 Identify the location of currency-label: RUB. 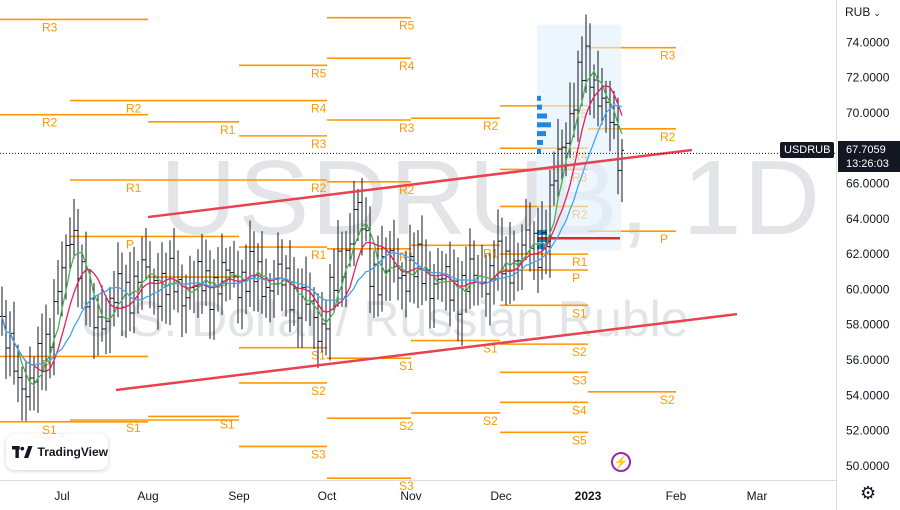
(858, 12).